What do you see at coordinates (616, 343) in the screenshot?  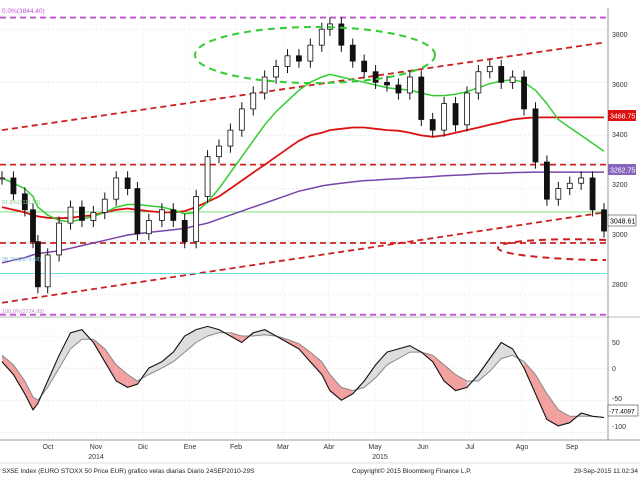 I see `osc-tick: 50` at bounding box center [616, 343].